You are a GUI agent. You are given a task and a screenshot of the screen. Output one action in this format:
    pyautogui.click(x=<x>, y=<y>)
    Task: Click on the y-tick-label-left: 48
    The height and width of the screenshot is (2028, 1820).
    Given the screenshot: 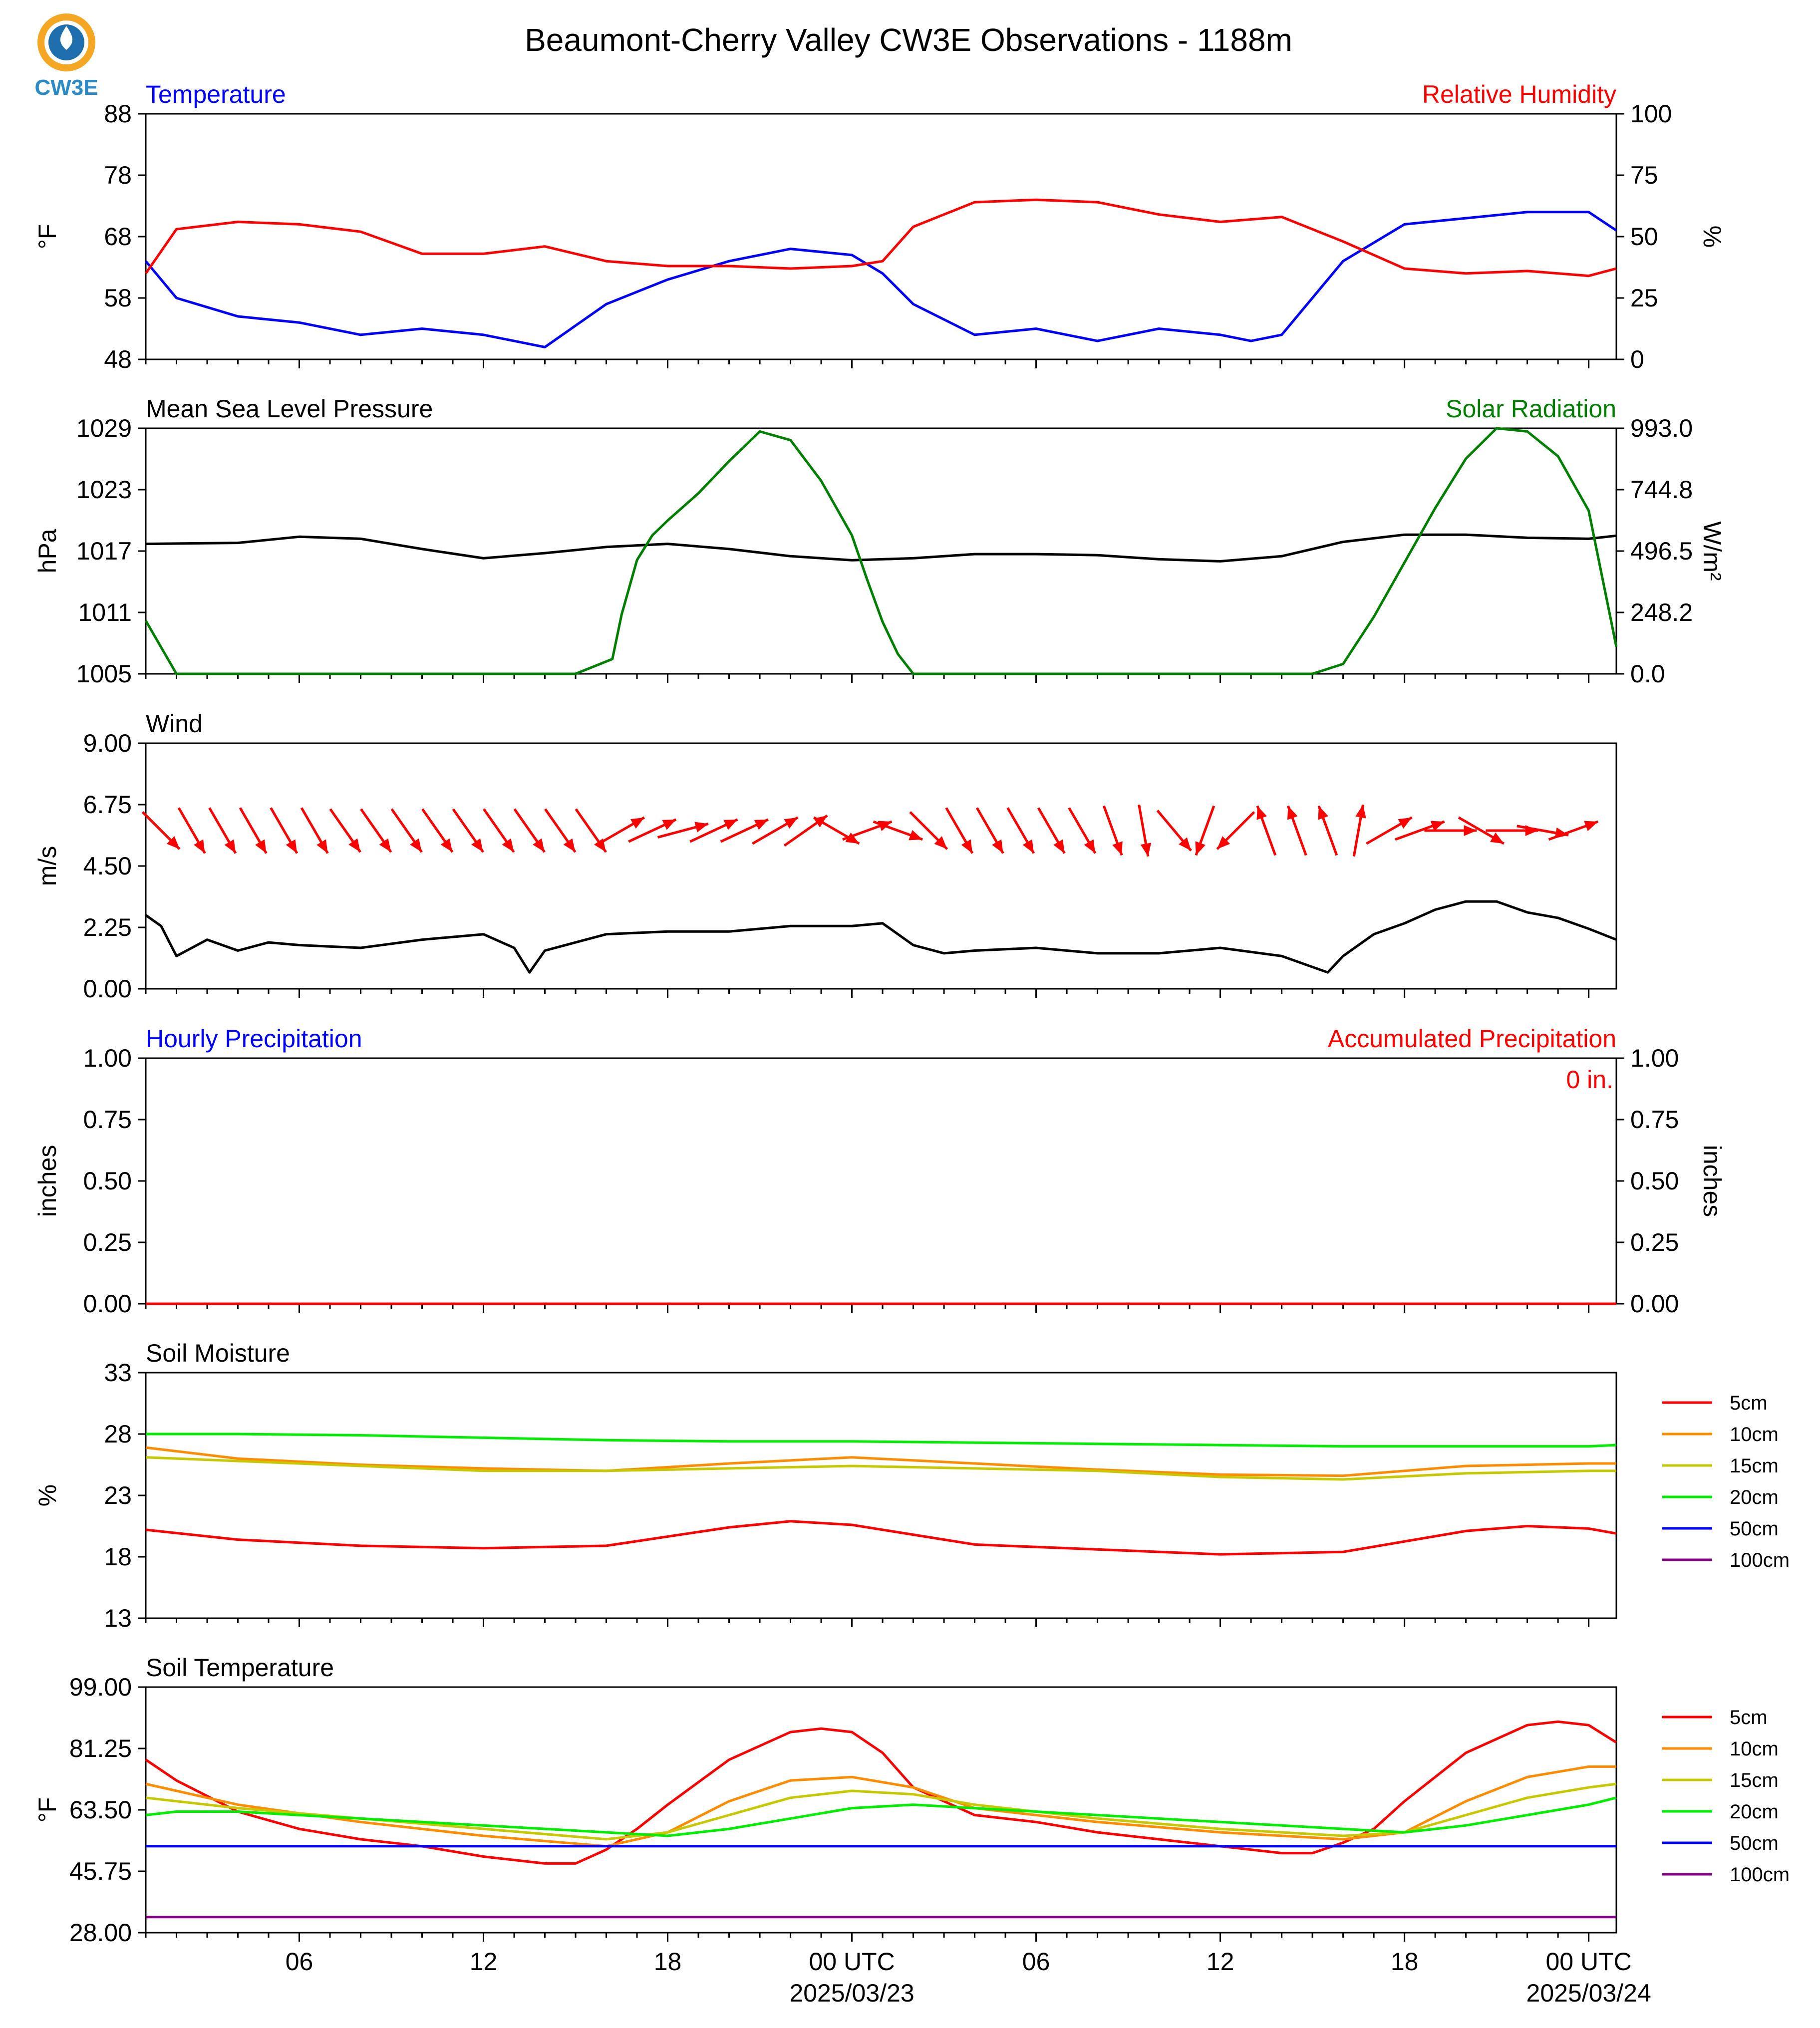 What is the action you would take?
    pyautogui.click(x=118, y=359)
    